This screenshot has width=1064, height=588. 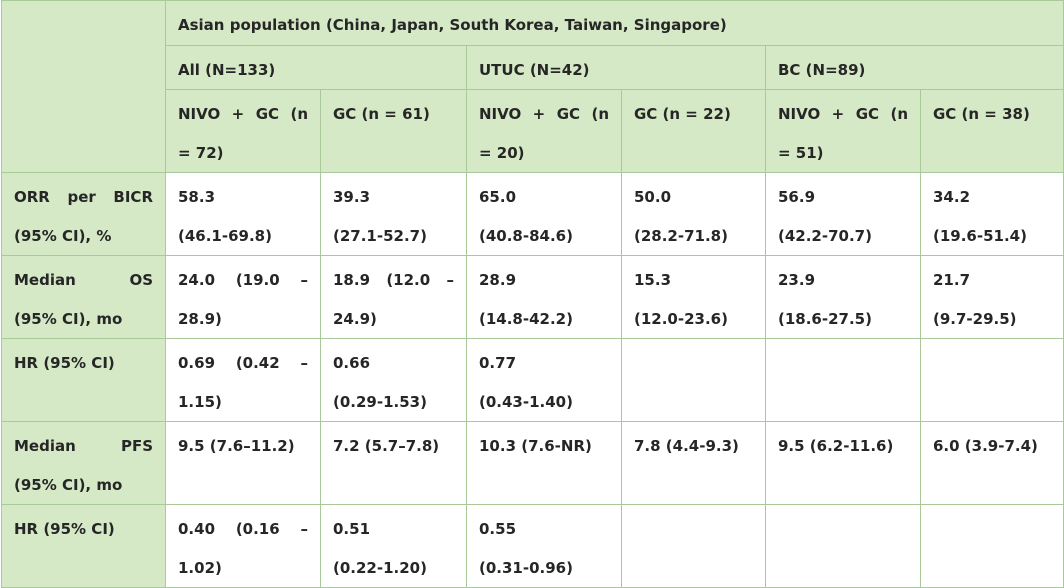 I want to click on data-cell: 6.0 (3.9-7.4), so click(x=992, y=463).